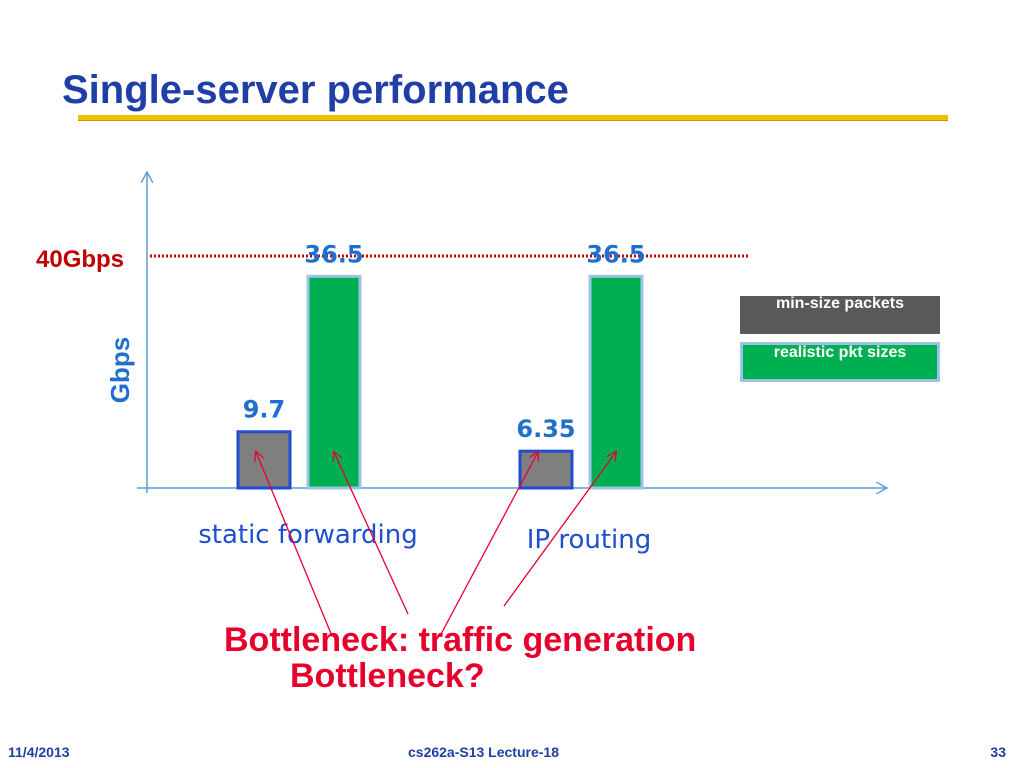 The image size is (1024, 768). What do you see at coordinates (264, 410) in the screenshot?
I see `data-label: 9.7` at bounding box center [264, 410].